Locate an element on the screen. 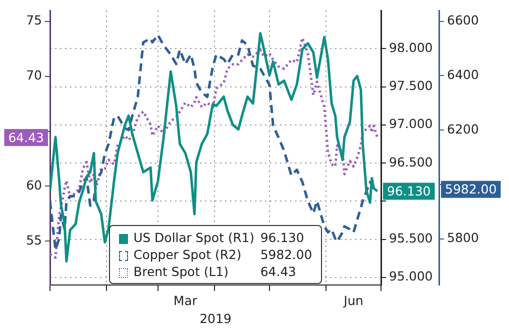  y2-tick-label: 95.000 is located at coordinates (411, 276).